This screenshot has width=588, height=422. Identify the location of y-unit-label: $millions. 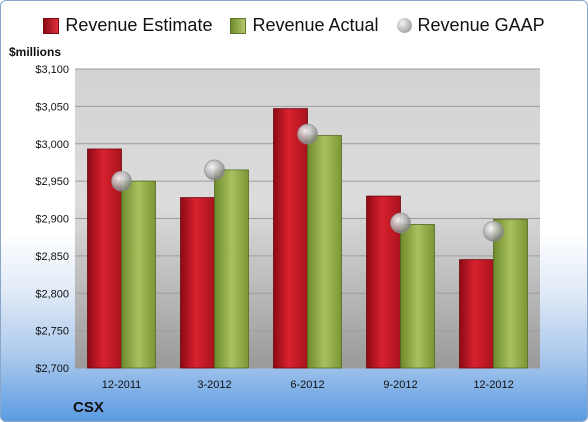
(35, 52).